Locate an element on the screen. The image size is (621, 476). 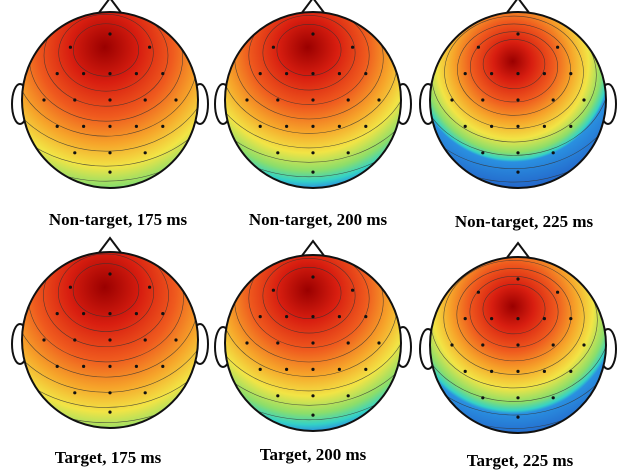
caption: Target, 225 ms is located at coordinates (520, 460).